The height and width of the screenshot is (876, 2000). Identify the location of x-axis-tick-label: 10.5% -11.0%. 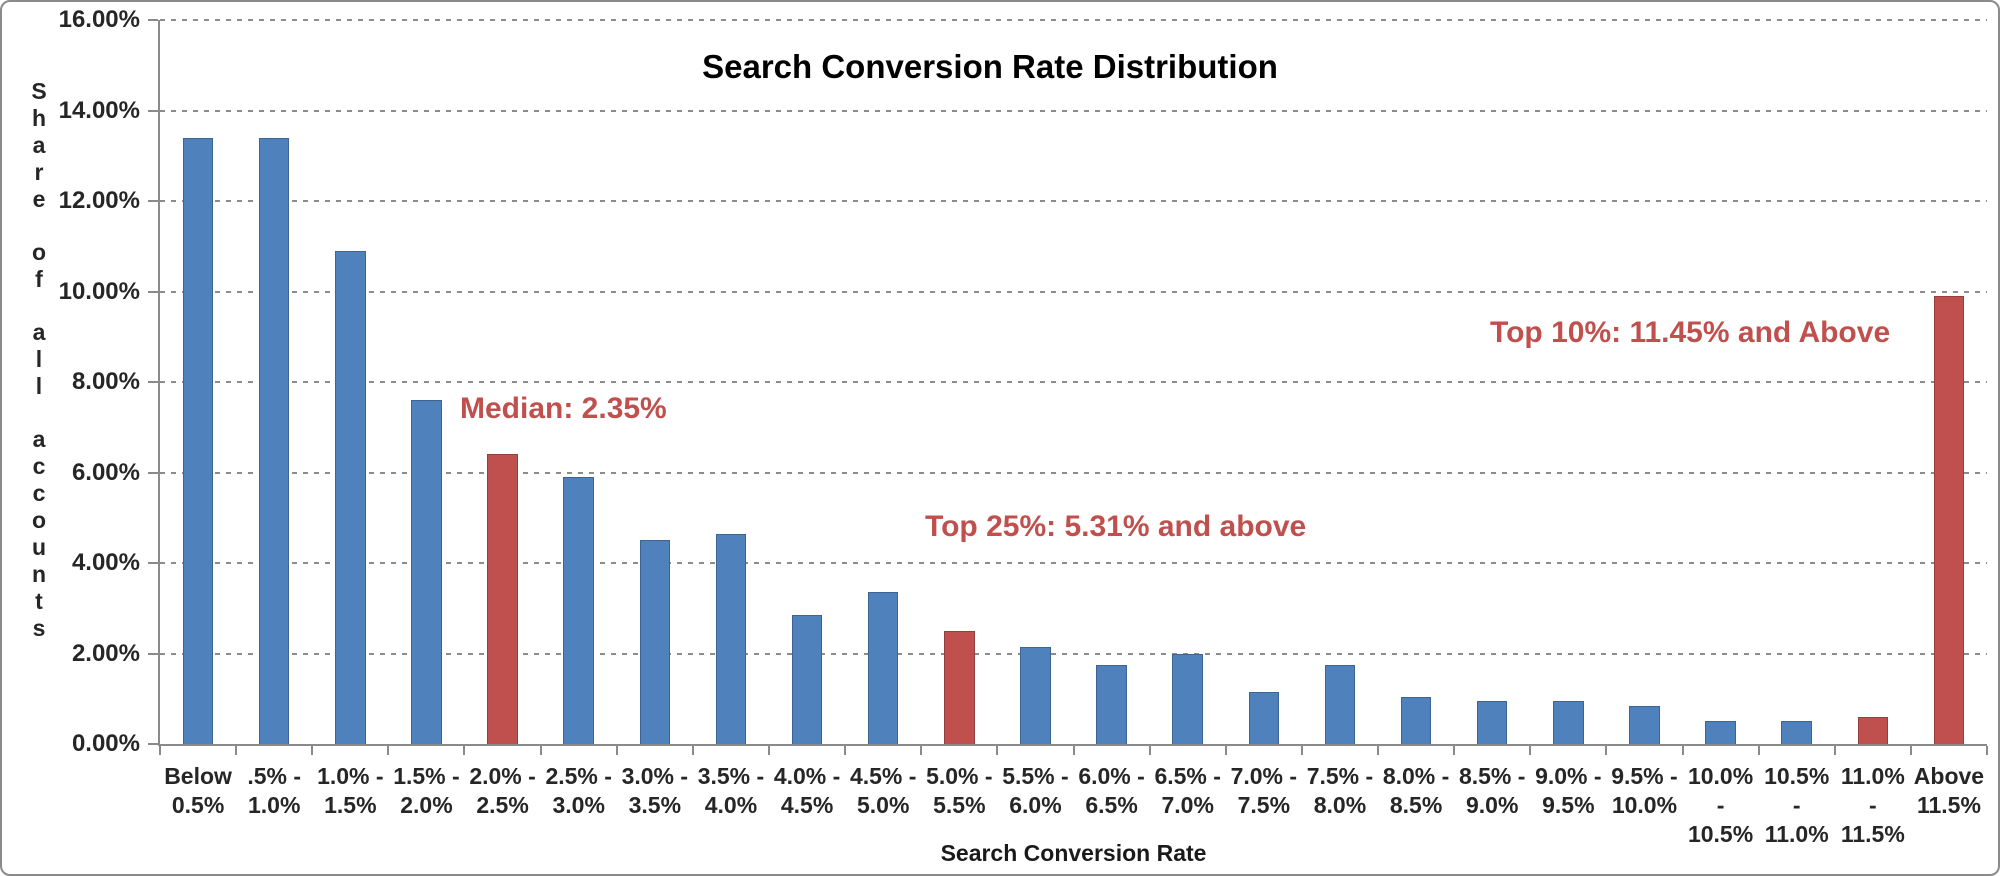
(1797, 805).